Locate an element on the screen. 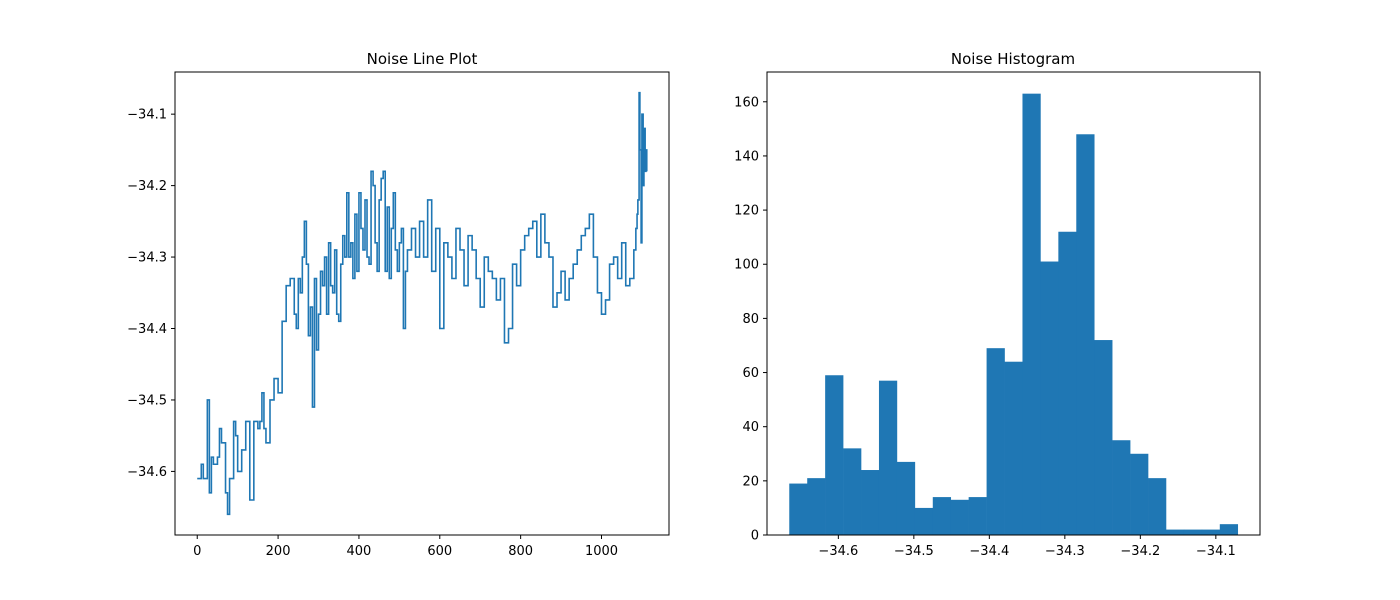 This screenshot has width=1400, height=600. y-tick-label: 60 is located at coordinates (750, 373).